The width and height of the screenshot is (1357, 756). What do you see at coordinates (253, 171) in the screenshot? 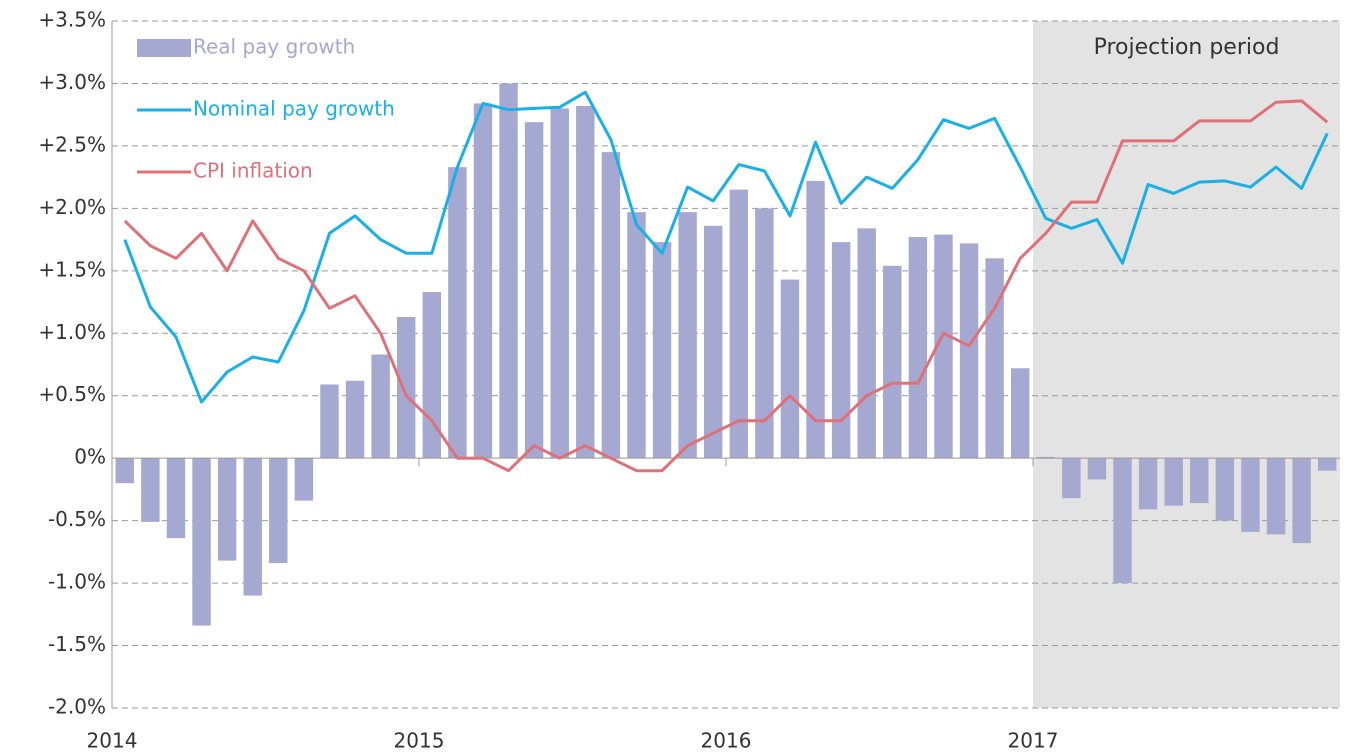
I see `legend-label: CPI inflation` at bounding box center [253, 171].